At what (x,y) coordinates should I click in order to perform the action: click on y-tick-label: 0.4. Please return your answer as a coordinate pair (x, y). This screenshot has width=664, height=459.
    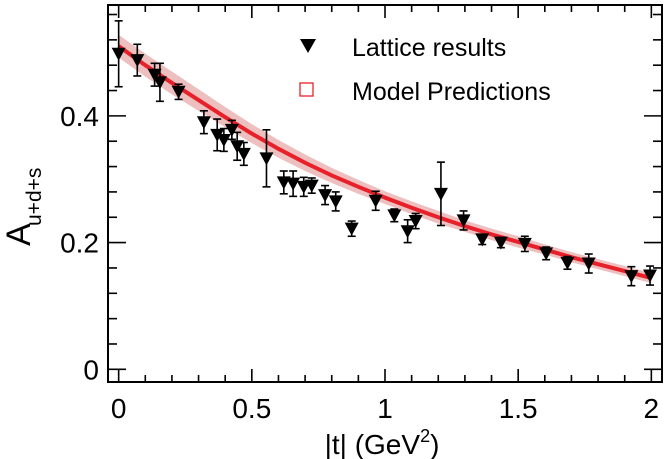
    Looking at the image, I should click on (79, 116).